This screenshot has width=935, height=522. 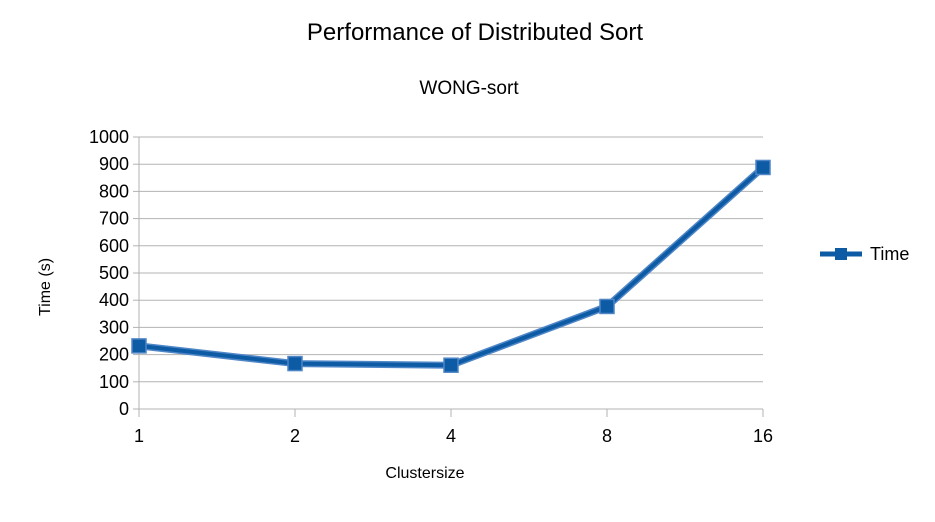 I want to click on x-tick-label: 4, so click(x=451, y=436).